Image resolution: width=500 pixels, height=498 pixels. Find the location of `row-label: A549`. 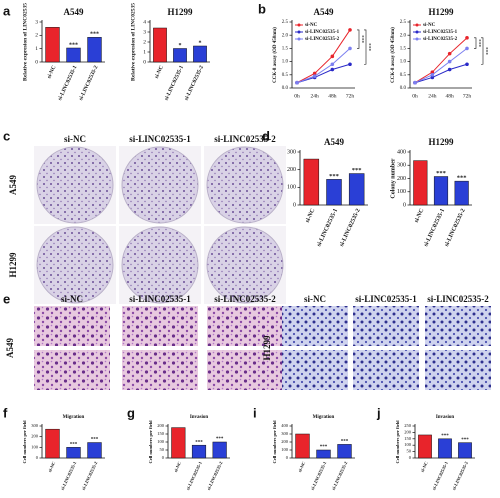

row-label: A549 is located at coordinates (13, 185).